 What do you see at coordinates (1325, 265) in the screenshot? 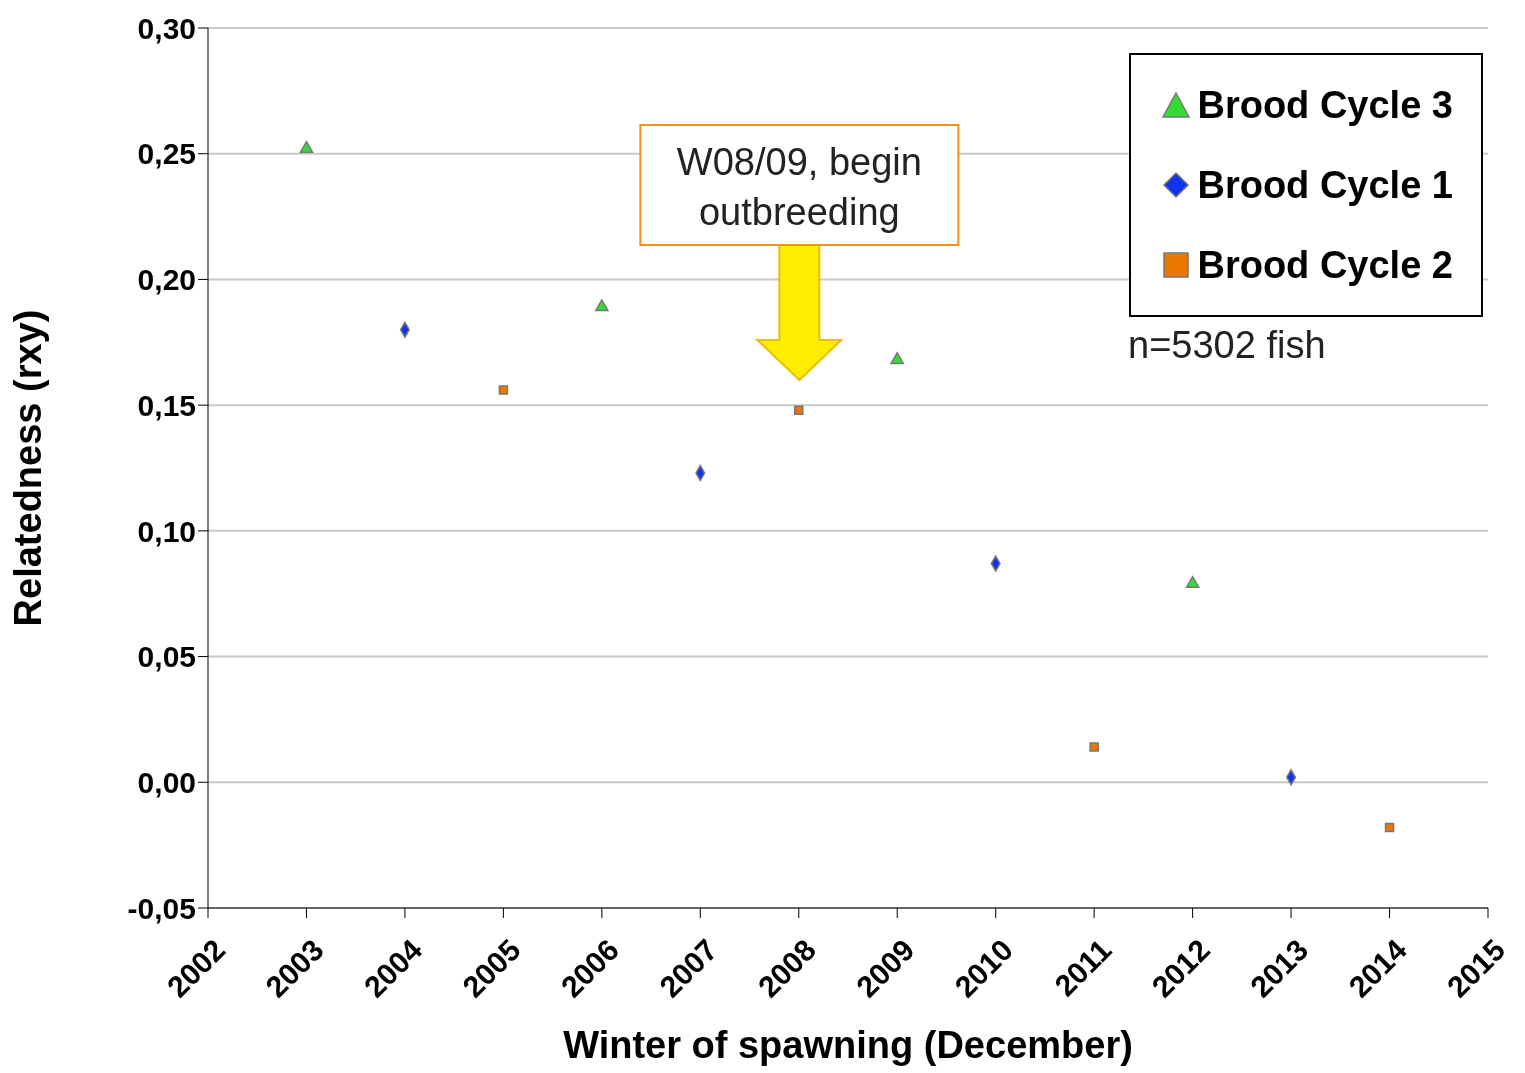
I see `legend-label: Brood Cycle 2` at bounding box center [1325, 265].